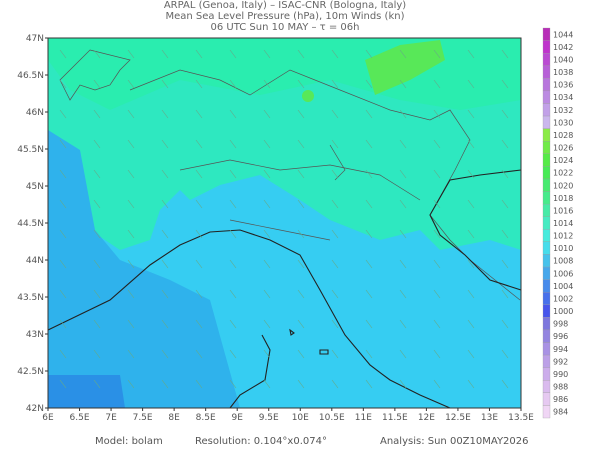 The width and height of the screenshot is (600, 450). I want to click on colorbar-label: 1014, so click(563, 223).